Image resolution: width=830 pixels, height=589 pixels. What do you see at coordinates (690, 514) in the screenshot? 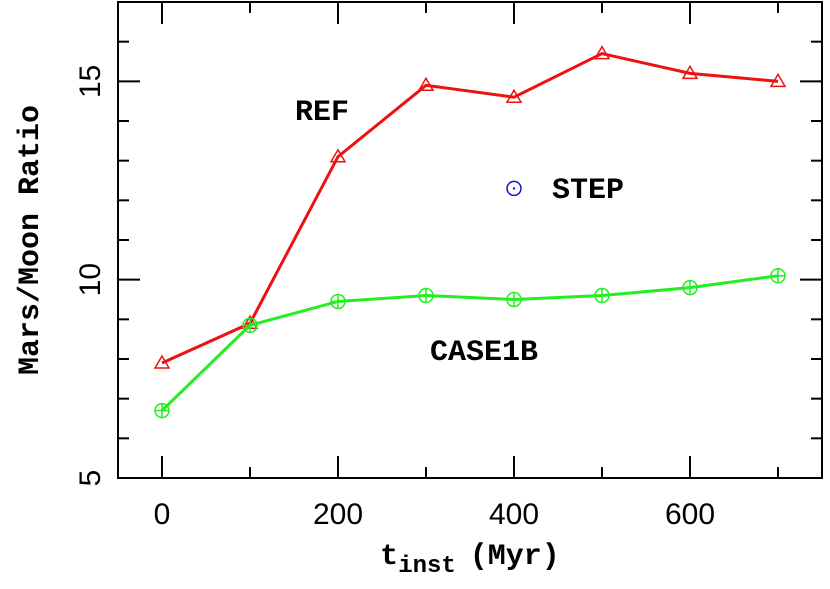
I see `x-tick-label: 600` at bounding box center [690, 514].